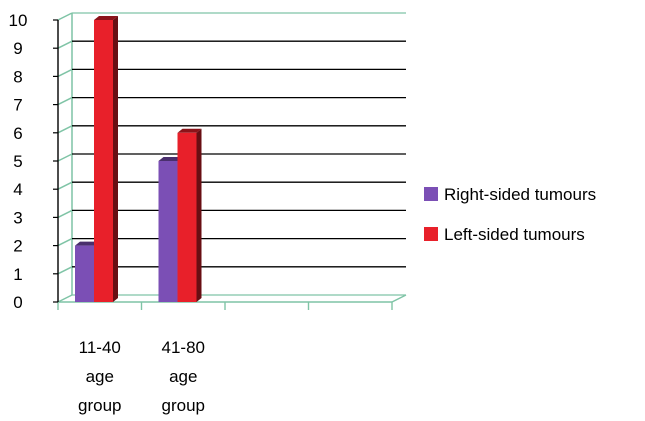 The image size is (645, 421). What do you see at coordinates (17, 133) in the screenshot?
I see `y-tick-label: 6` at bounding box center [17, 133].